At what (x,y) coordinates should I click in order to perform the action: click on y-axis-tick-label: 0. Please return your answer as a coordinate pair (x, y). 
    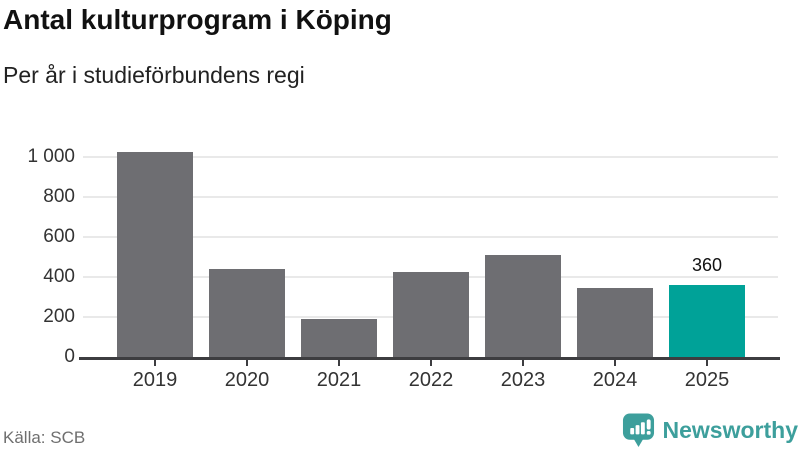
    Looking at the image, I should click on (69, 356).